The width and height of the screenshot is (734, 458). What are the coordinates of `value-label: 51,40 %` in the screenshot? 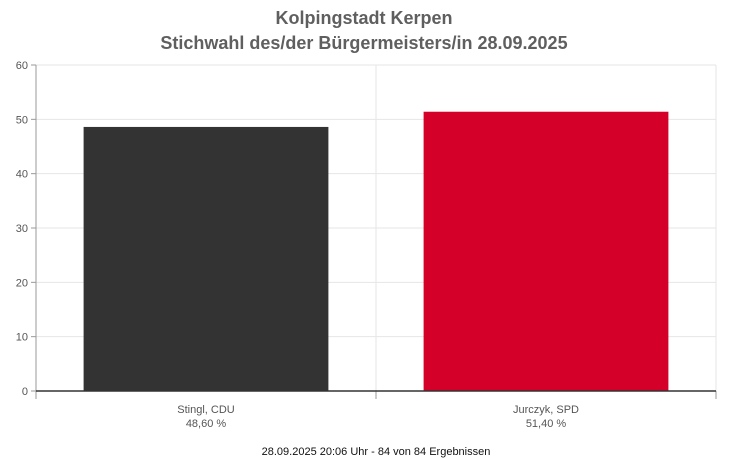 It's located at (546, 424).